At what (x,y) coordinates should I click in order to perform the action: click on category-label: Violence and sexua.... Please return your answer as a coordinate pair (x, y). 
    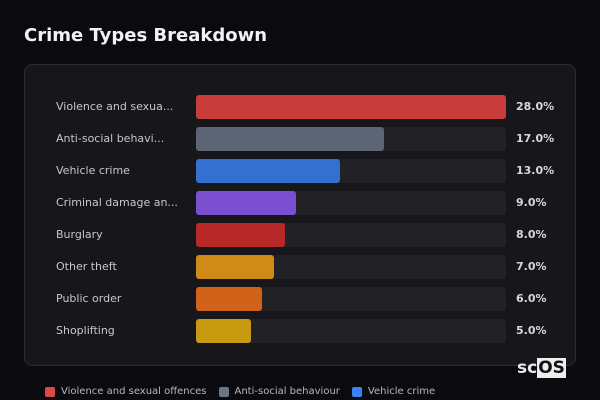
    Looking at the image, I should click on (115, 106).